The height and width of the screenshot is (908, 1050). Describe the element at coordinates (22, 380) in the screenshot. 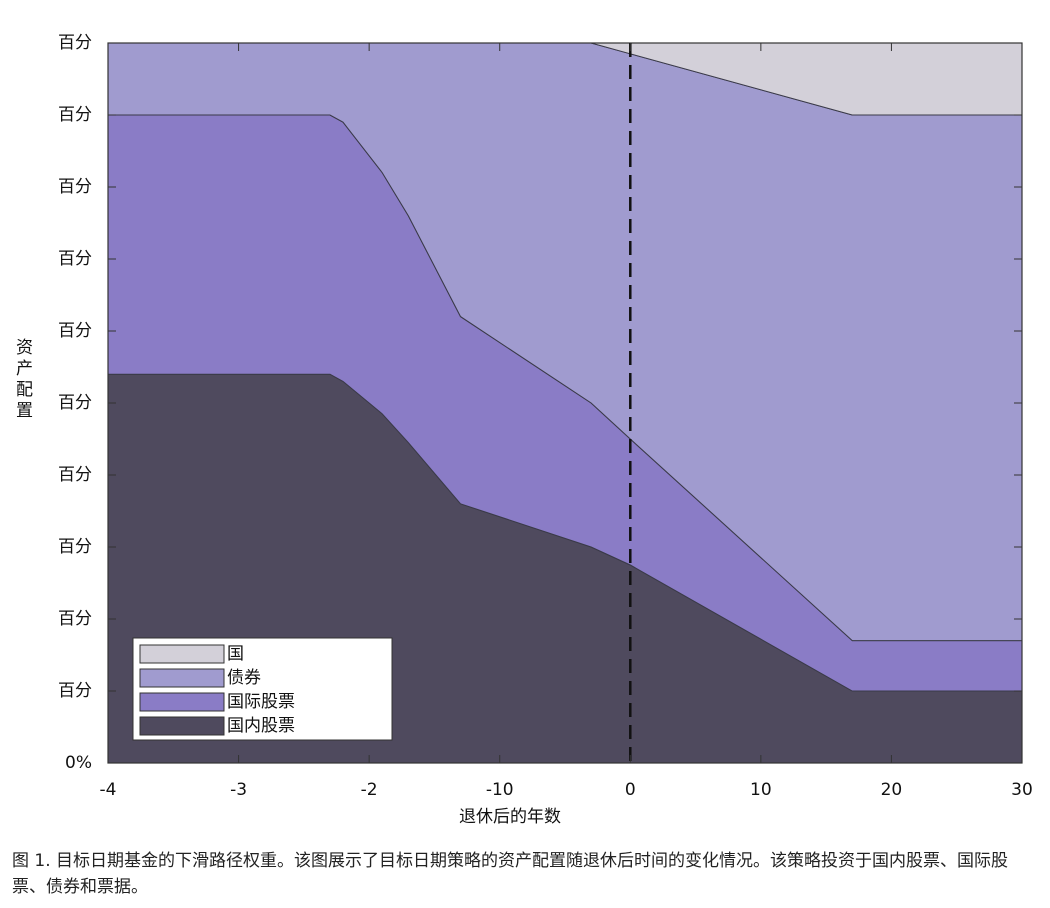

I see `y-axis-label: 资产配置` at that location.